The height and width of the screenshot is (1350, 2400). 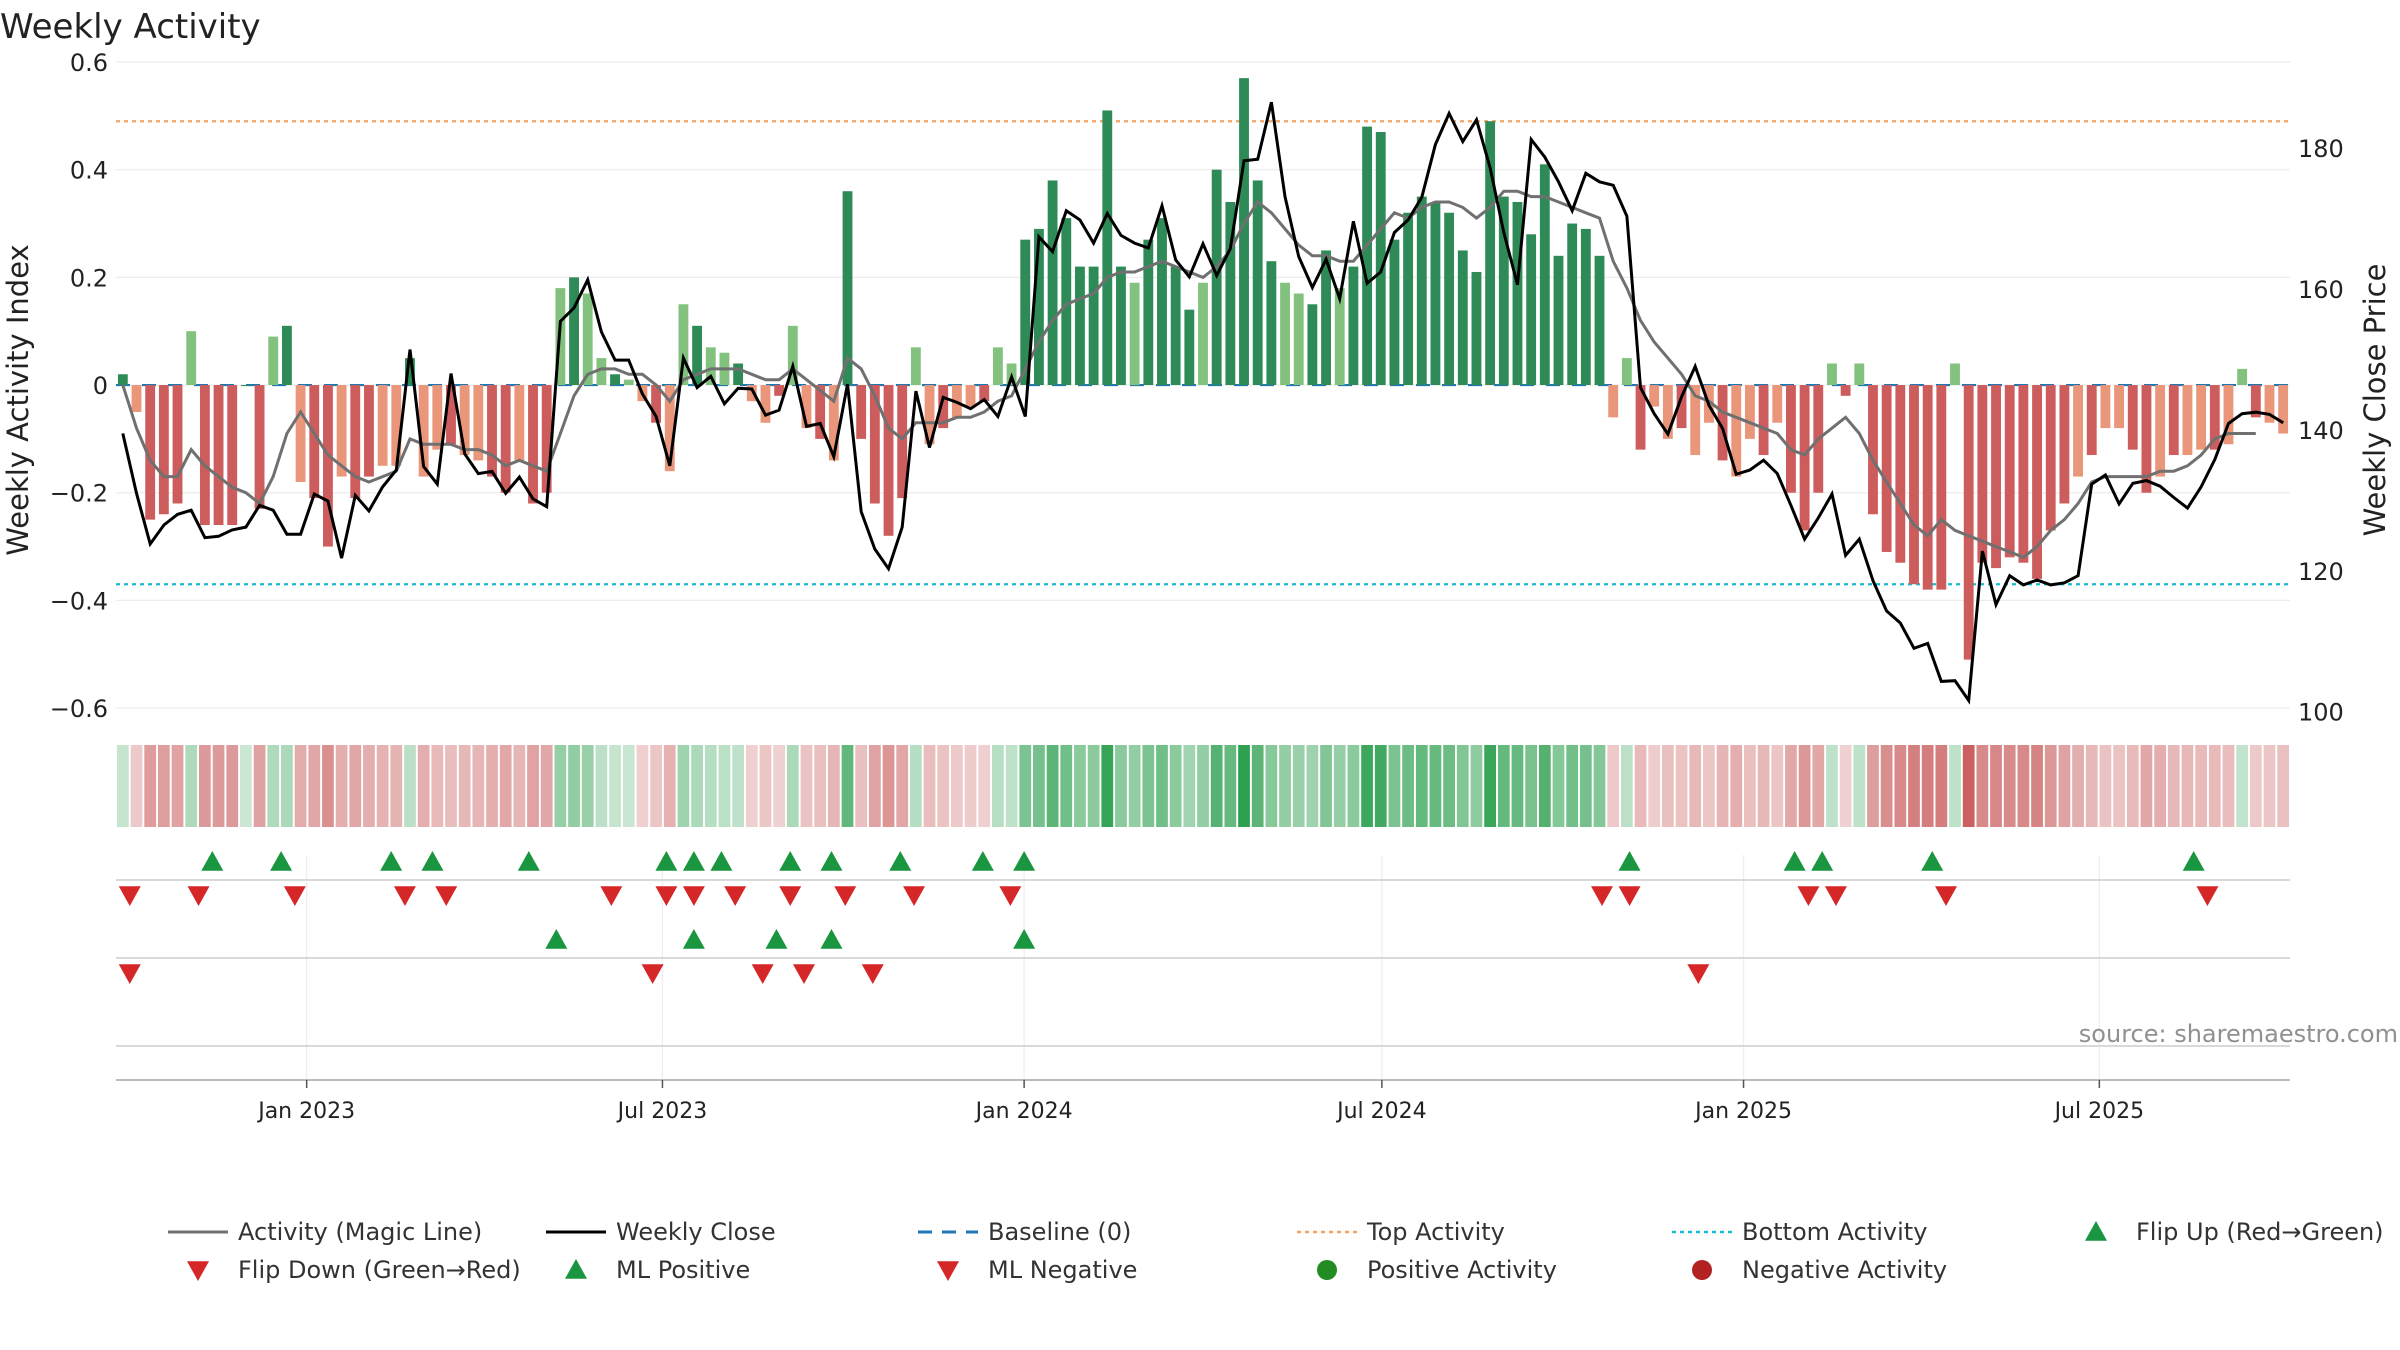 I want to click on left-y-tick-label: 0.6, so click(x=89, y=63).